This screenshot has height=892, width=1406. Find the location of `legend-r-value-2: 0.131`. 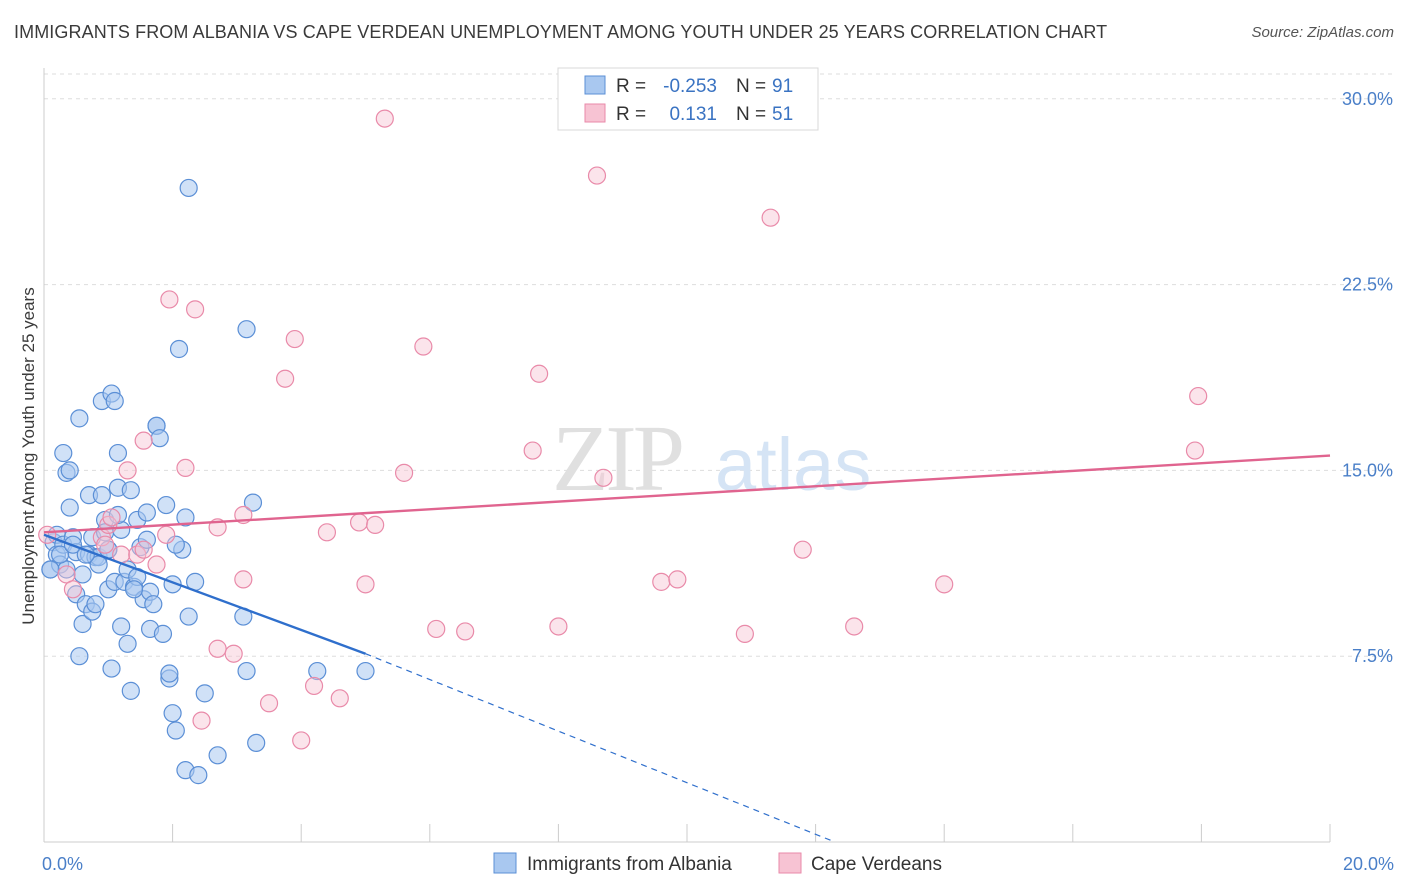

legend-r-value-2: 0.131 is located at coordinates (693, 114).